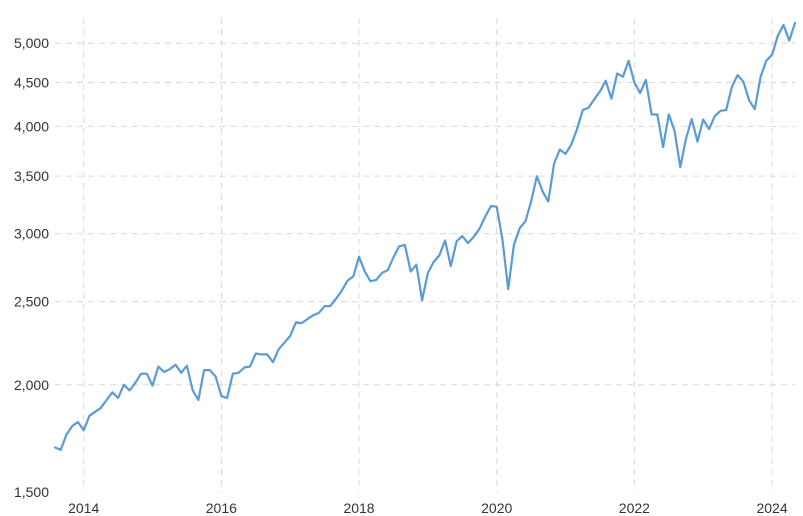  What do you see at coordinates (31, 267) in the screenshot?
I see `y-tick-labels: 1,500 2,000 2,500 3,000 3,500 4,000 4,500 5,000` at bounding box center [31, 267].